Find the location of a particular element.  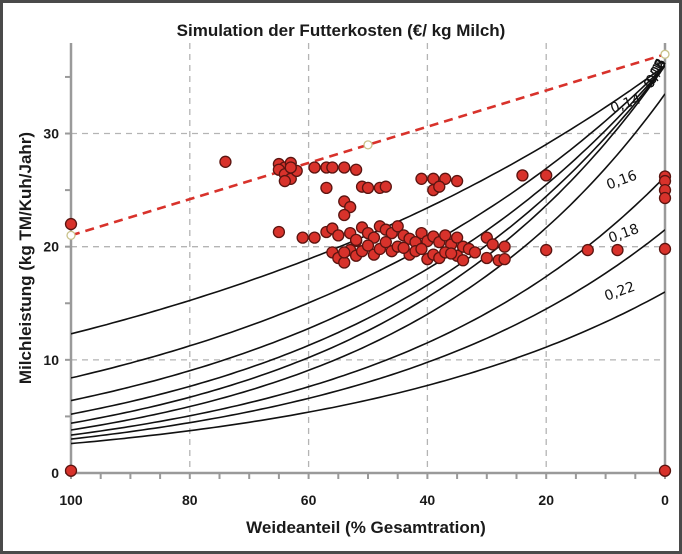

x-tick-label: 20 is located at coordinates (546, 500).